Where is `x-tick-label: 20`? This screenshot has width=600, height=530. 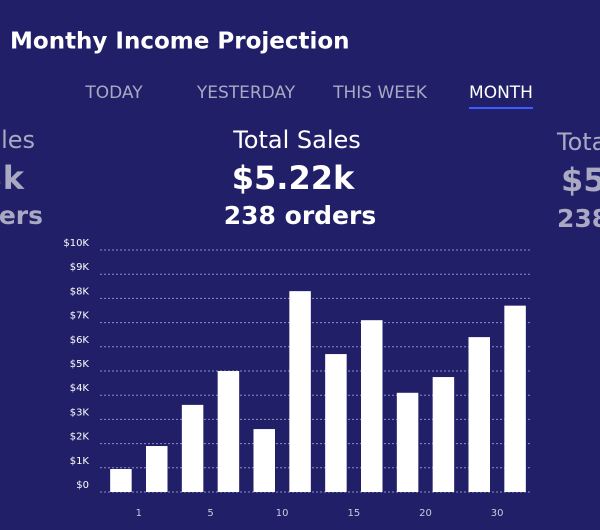
x-tick-label: 20 is located at coordinates (425, 513).